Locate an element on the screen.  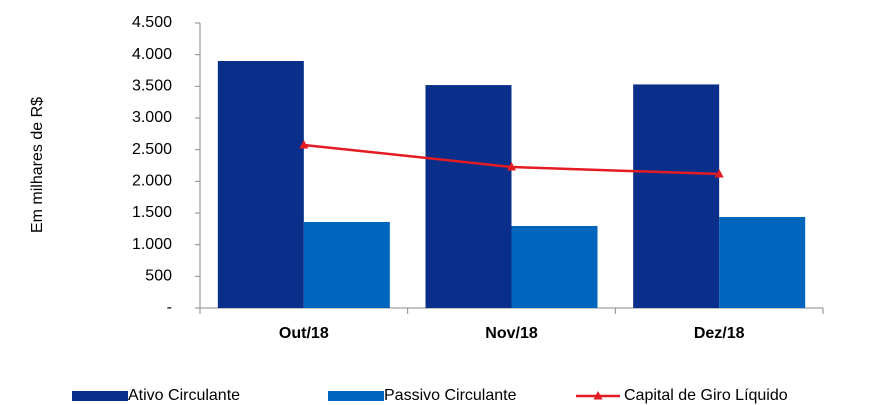
x-tick-label: Out/18 is located at coordinates (304, 333).